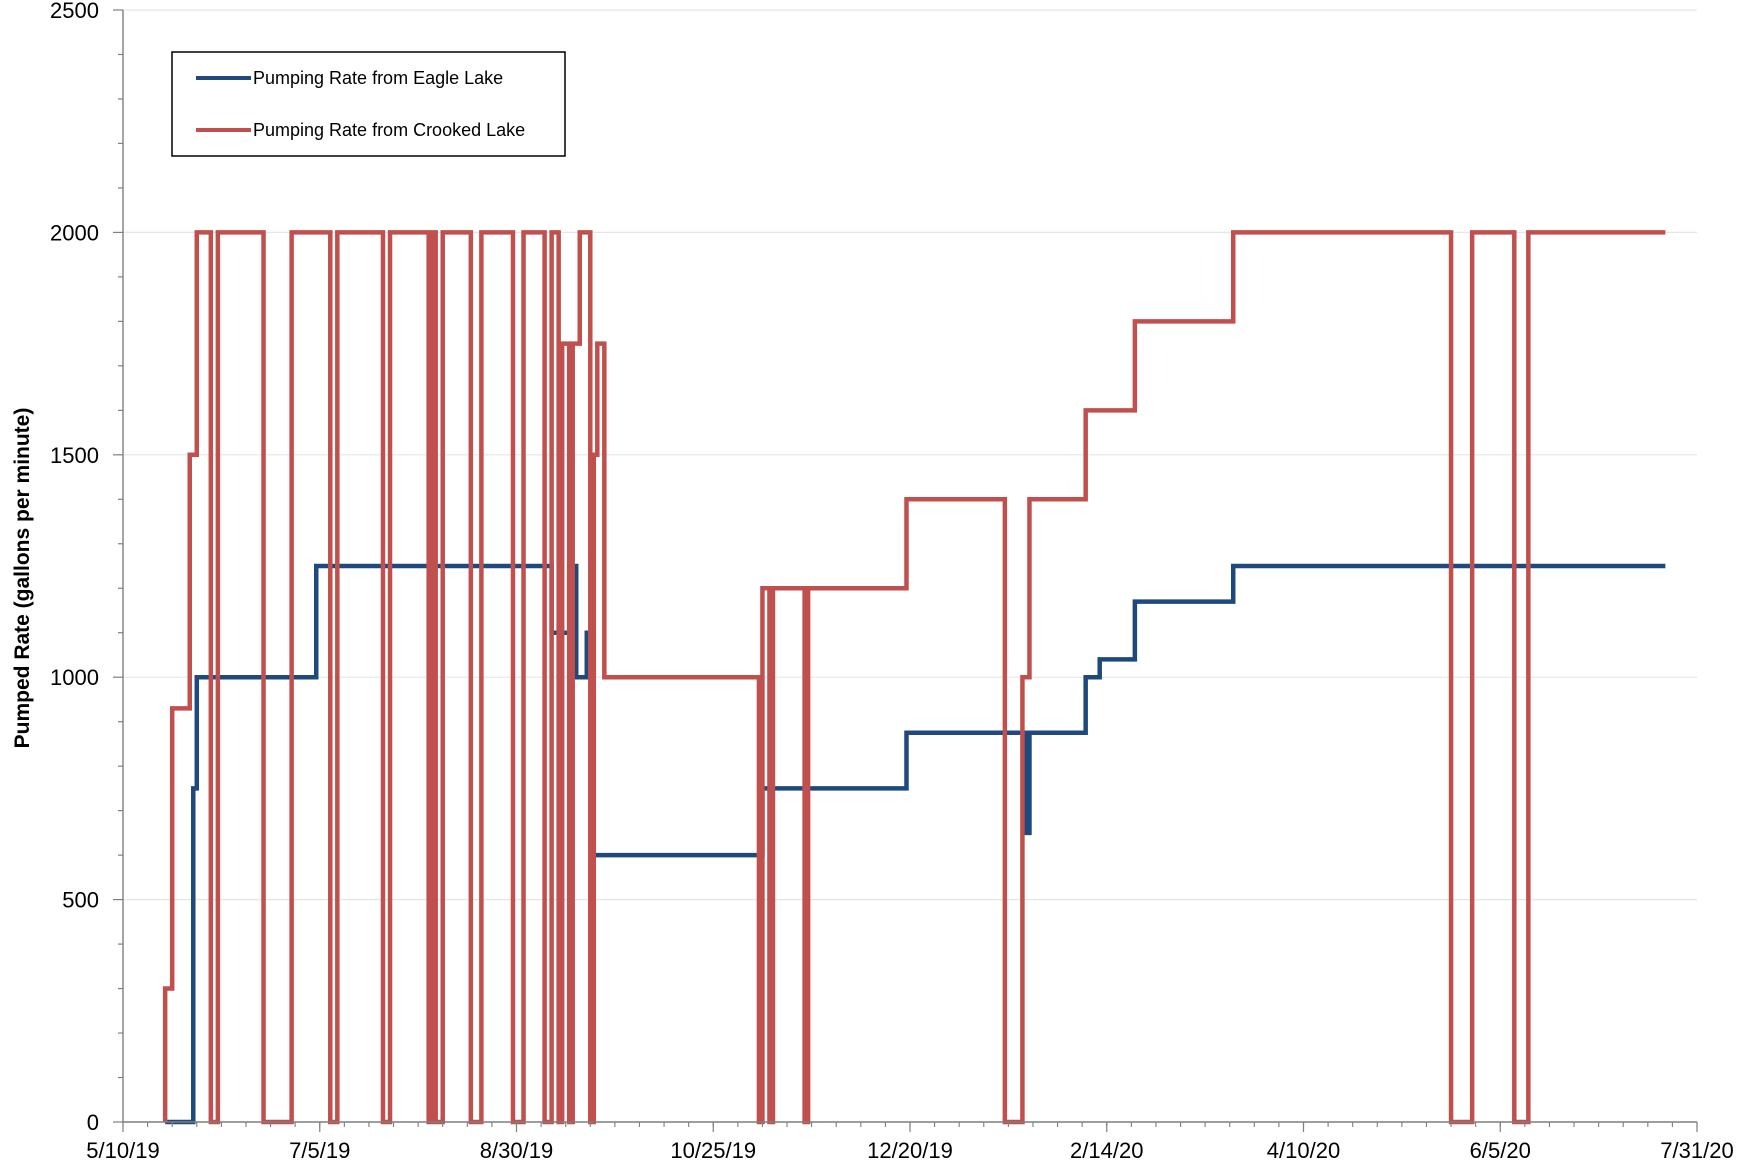 This screenshot has width=1742, height=1171. I want to click on x-tick-label: 7/31/20, so click(1696, 1150).